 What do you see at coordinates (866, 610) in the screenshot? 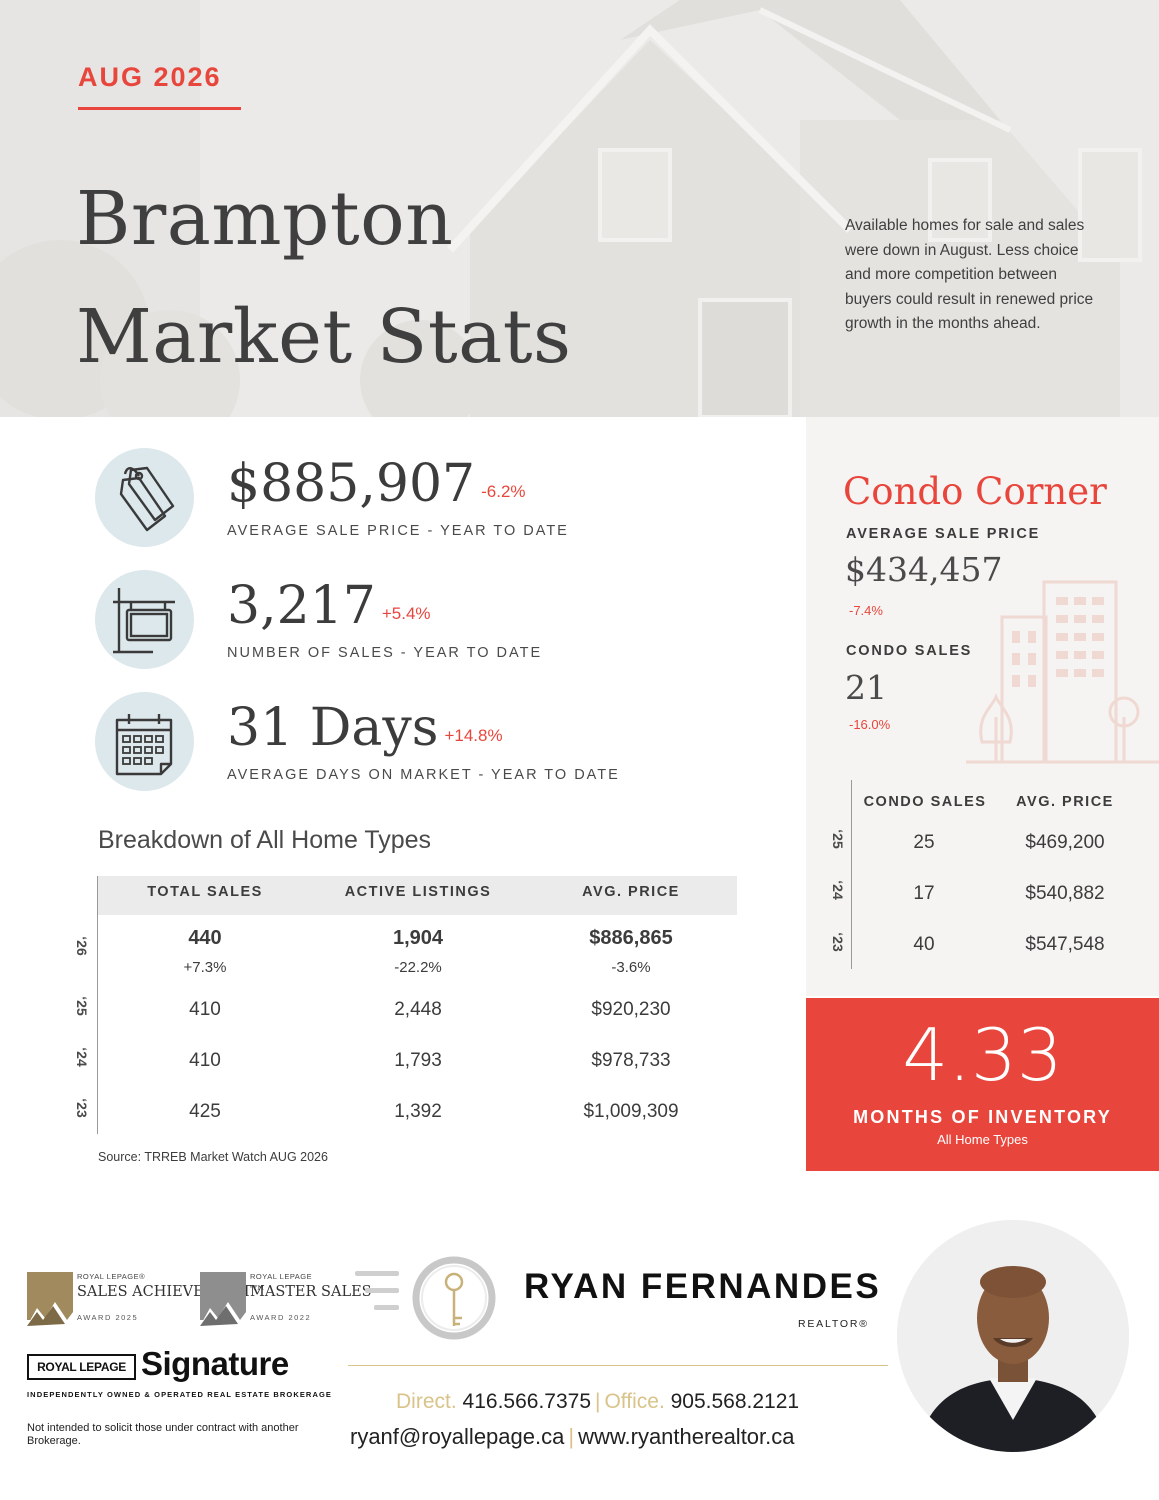
I see `condo-avg-price-change: -7.4%` at bounding box center [866, 610].